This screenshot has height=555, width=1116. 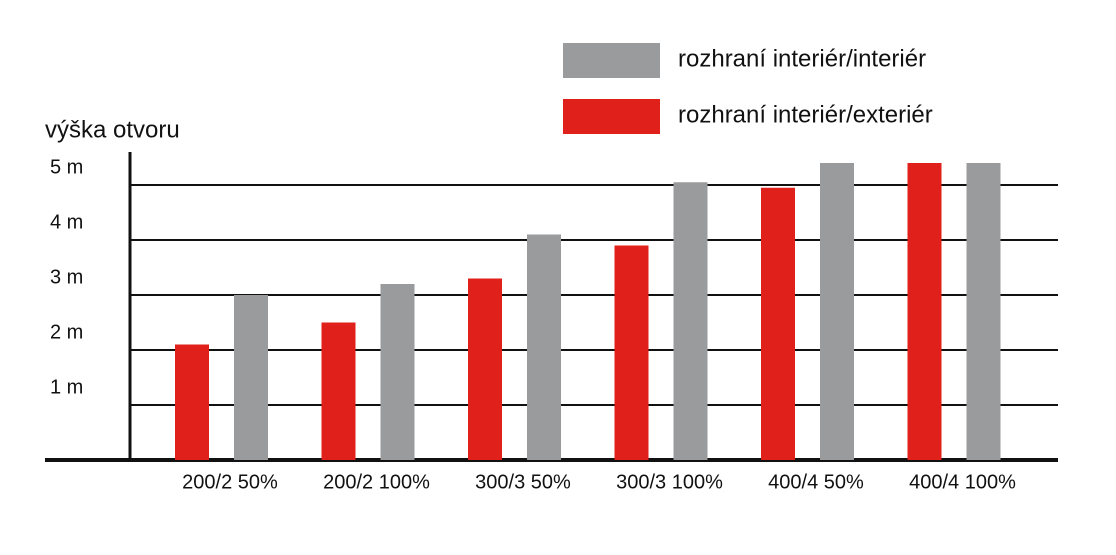 I want to click on y-tick-label: 4 m, so click(x=66, y=222).